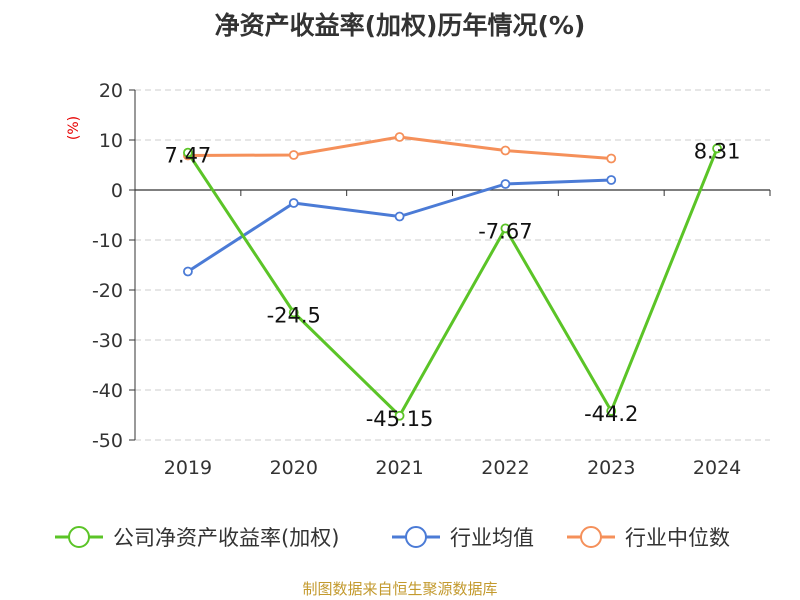  Describe the element at coordinates (111, 141) in the screenshot. I see `y-tick-label: 10` at that location.